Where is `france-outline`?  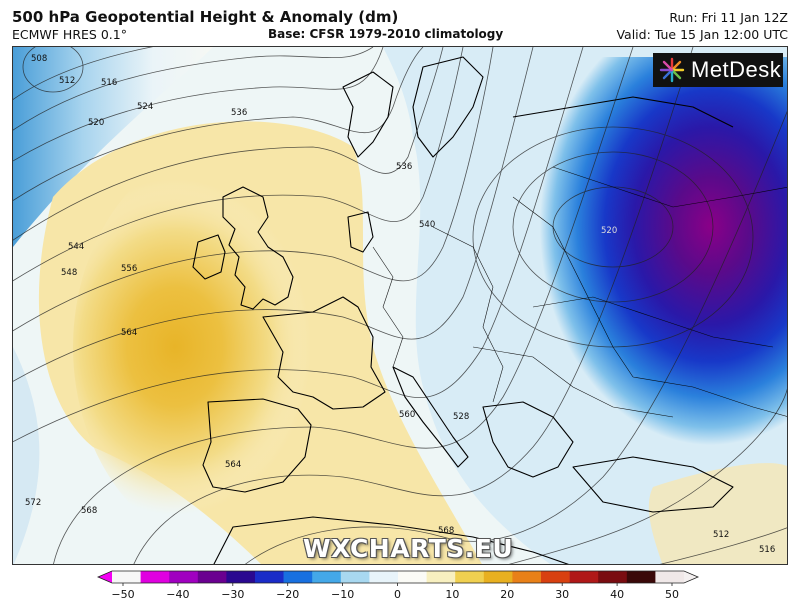 france-outline is located at coordinates (324, 353).